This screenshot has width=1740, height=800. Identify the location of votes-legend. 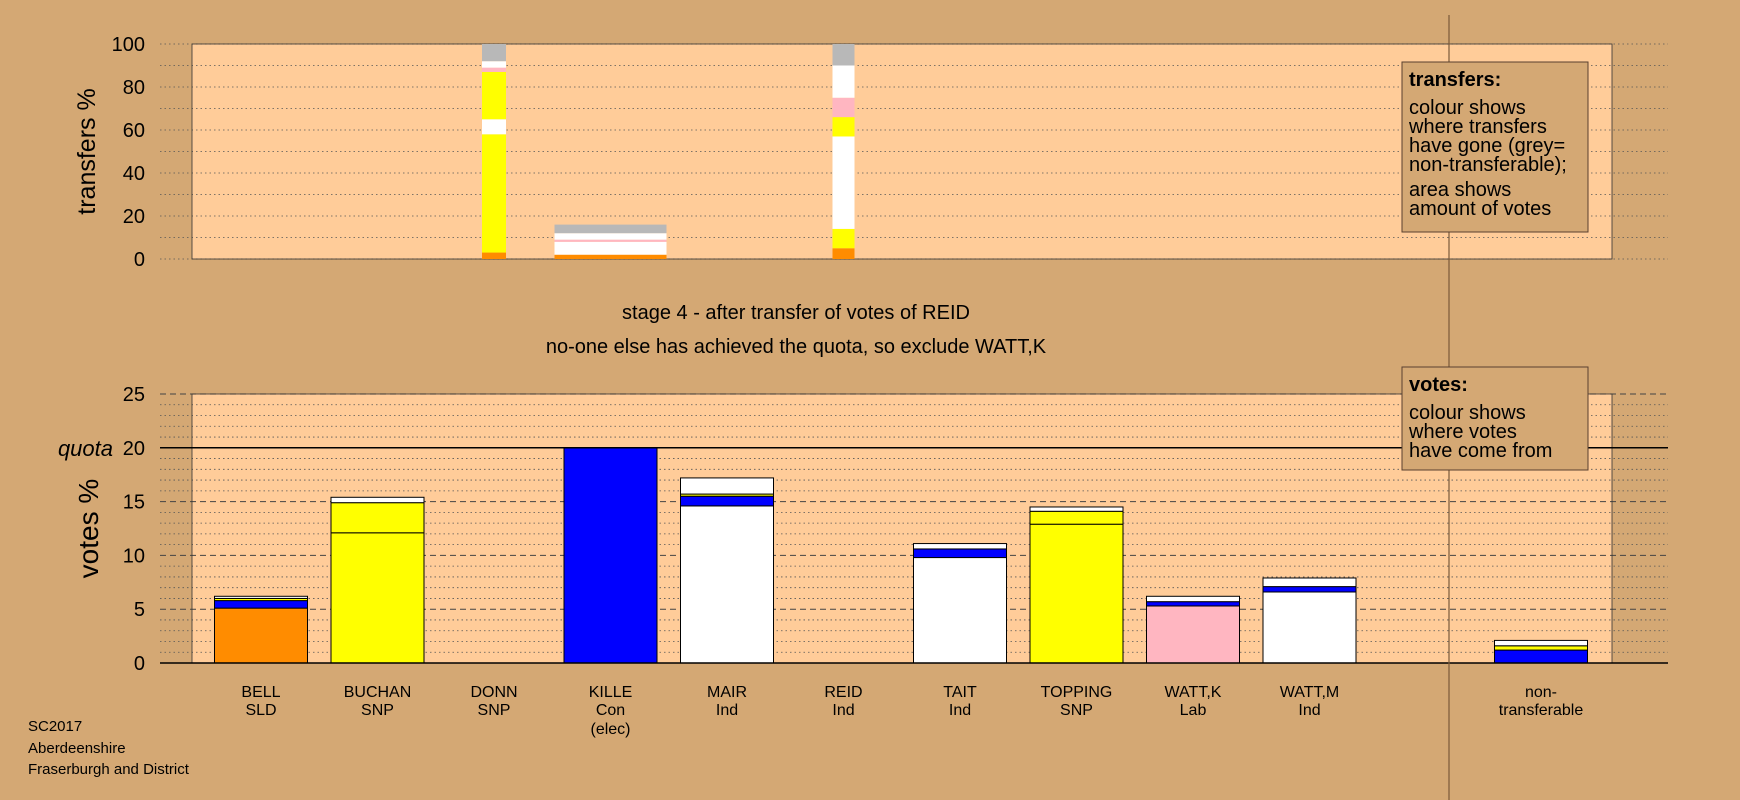
(1495, 418).